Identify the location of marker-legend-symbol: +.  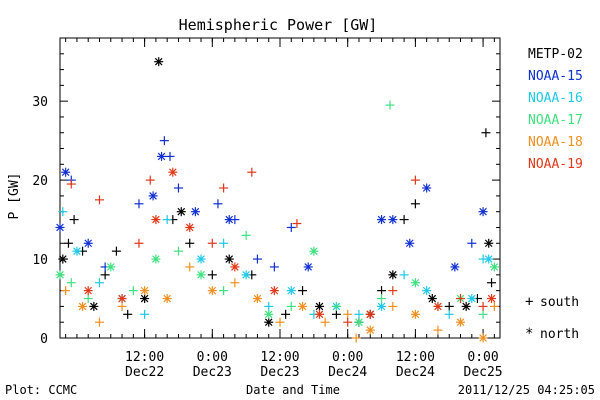
(529, 302).